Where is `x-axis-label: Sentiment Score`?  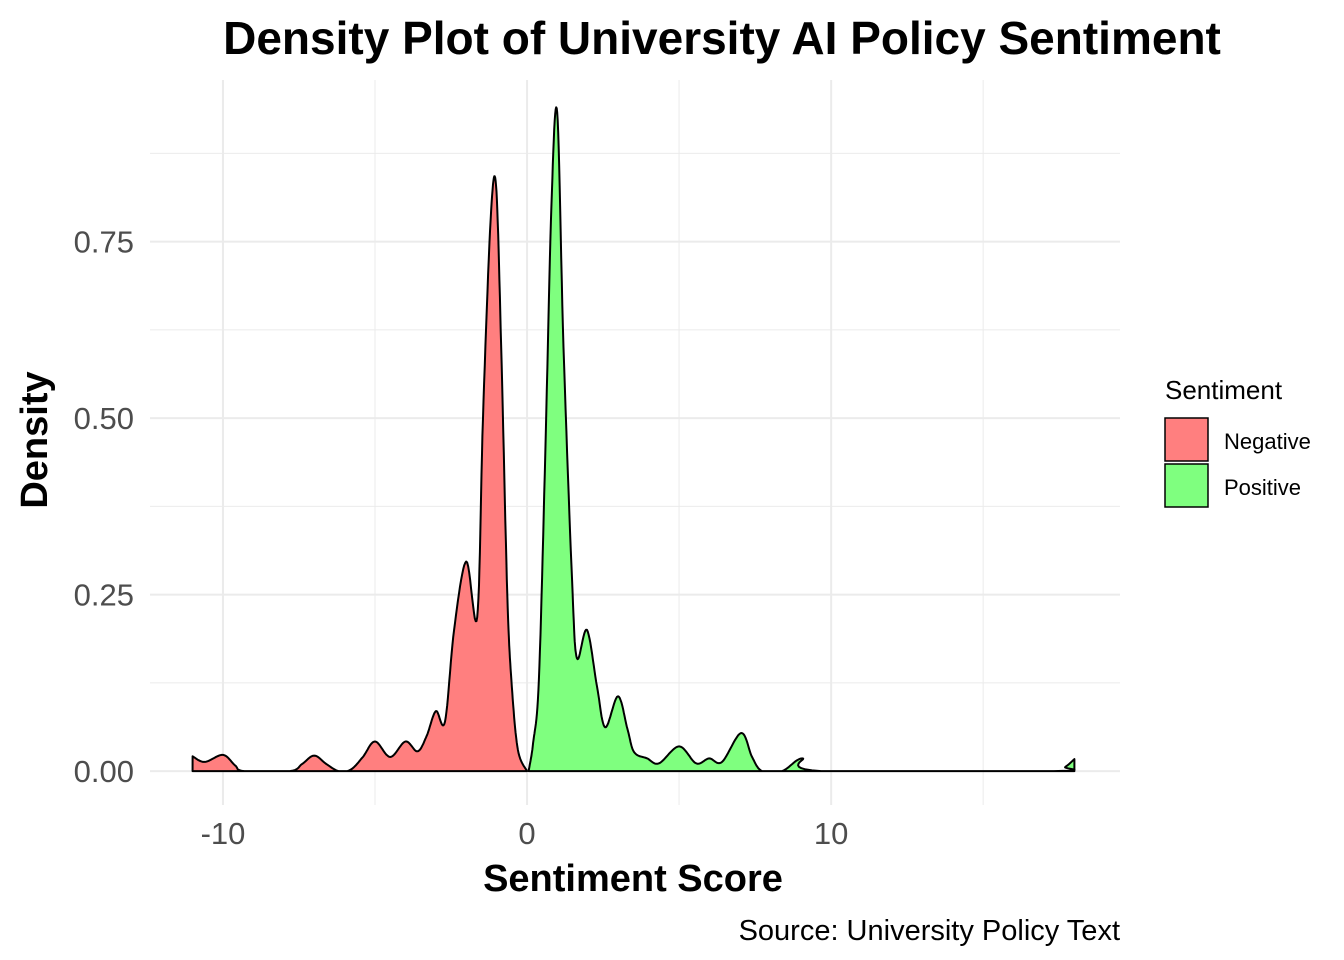
x-axis-label: Sentiment Score is located at coordinates (633, 879).